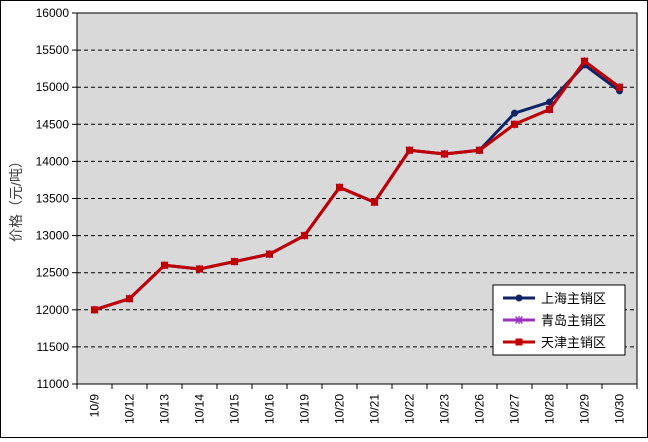 This screenshot has width=648, height=442. I want to click on legend-label: 青岛主销区, so click(573, 320).